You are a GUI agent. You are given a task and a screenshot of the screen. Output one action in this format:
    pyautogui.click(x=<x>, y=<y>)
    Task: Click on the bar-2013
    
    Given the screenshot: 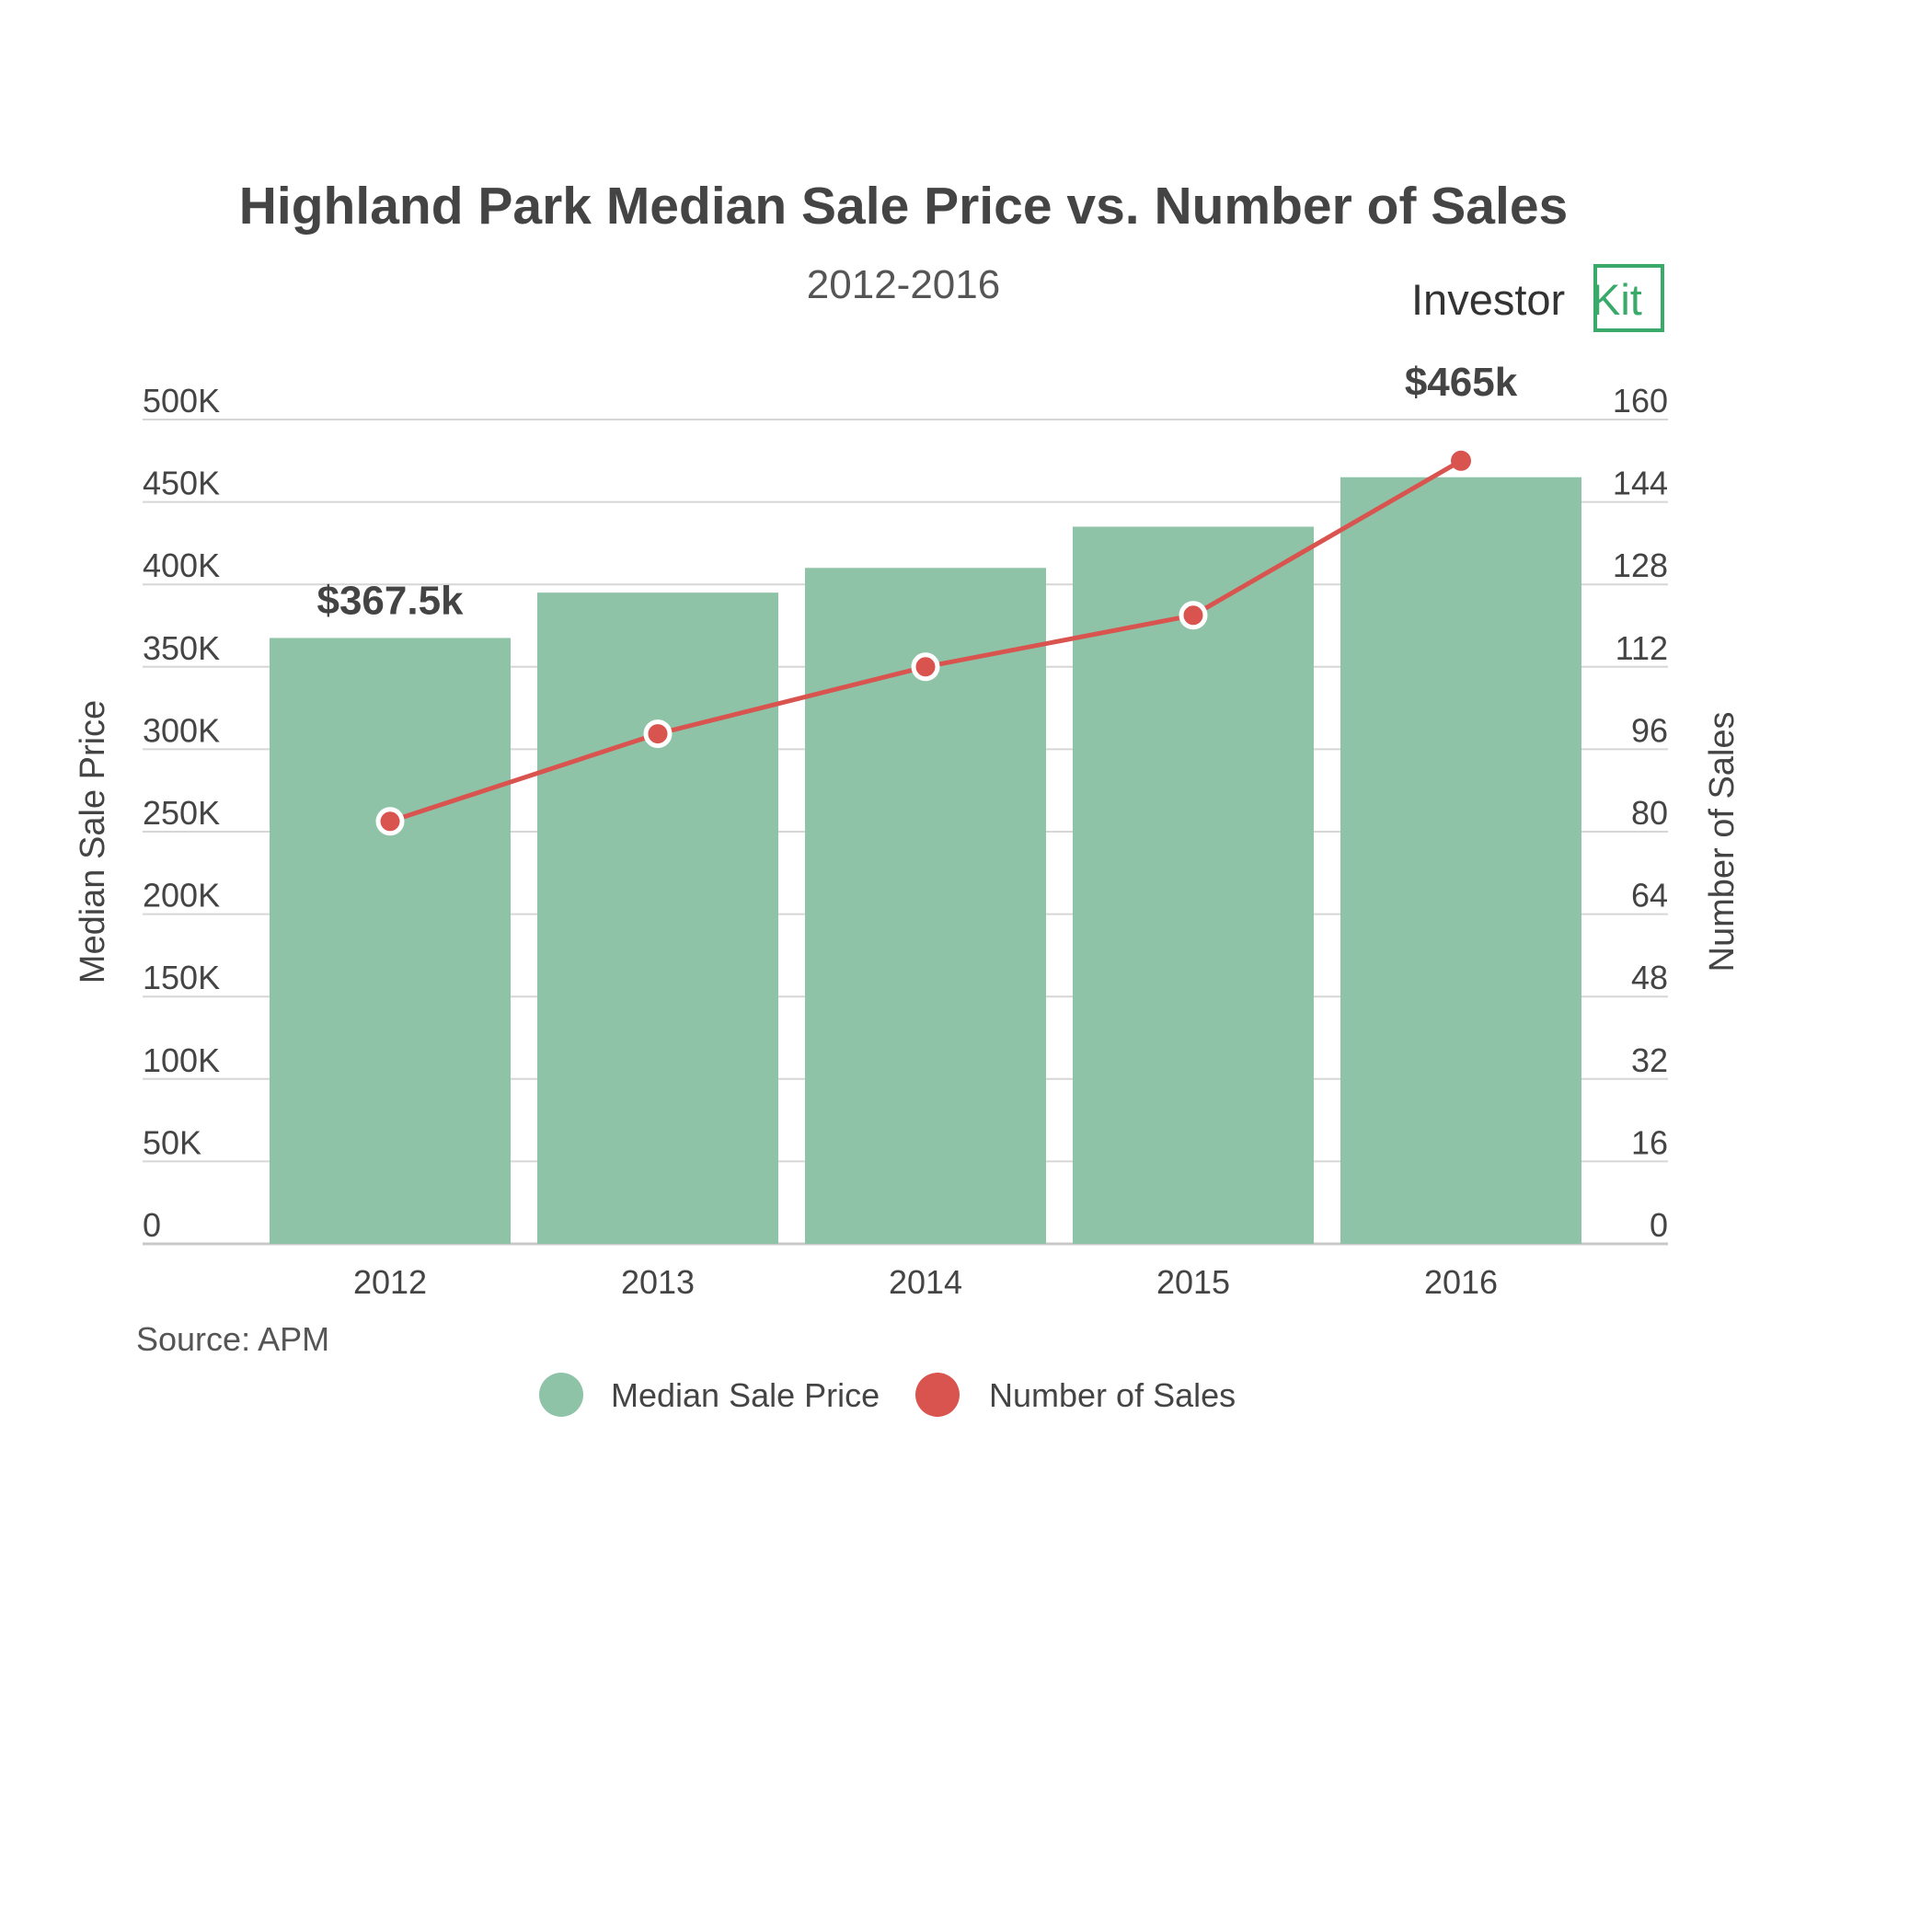 What is the action you would take?
    pyautogui.click(x=657, y=918)
    